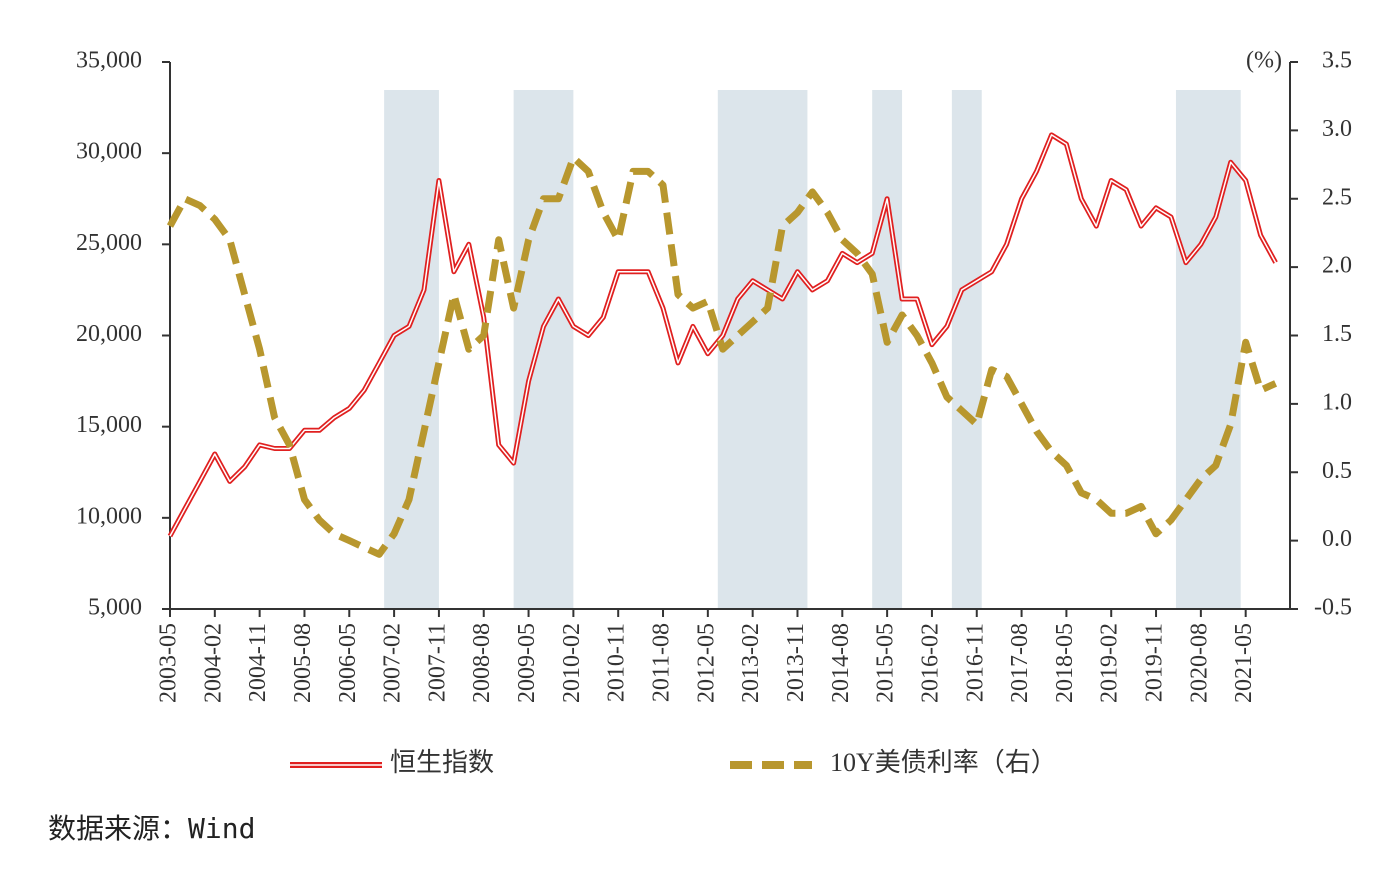  Describe the element at coordinates (751, 663) in the screenshot. I see `x-tick-label: 2013-02` at that location.